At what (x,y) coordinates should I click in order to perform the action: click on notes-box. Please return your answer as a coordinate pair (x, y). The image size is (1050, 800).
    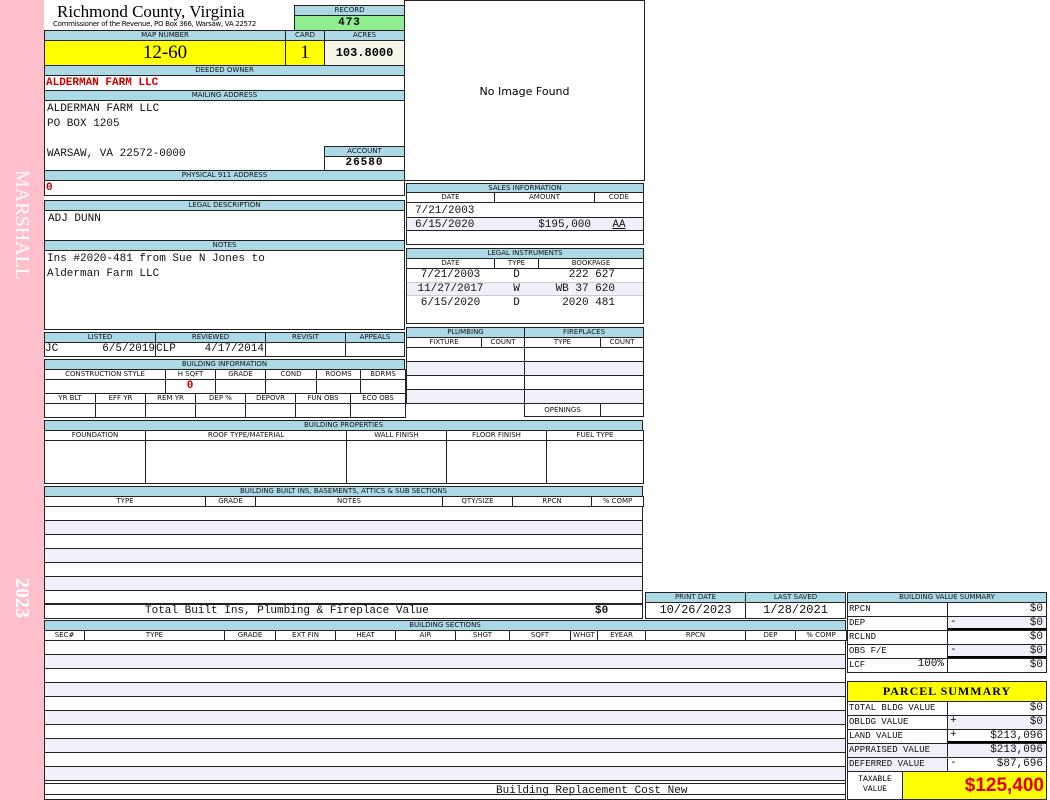
    Looking at the image, I should click on (224, 290).